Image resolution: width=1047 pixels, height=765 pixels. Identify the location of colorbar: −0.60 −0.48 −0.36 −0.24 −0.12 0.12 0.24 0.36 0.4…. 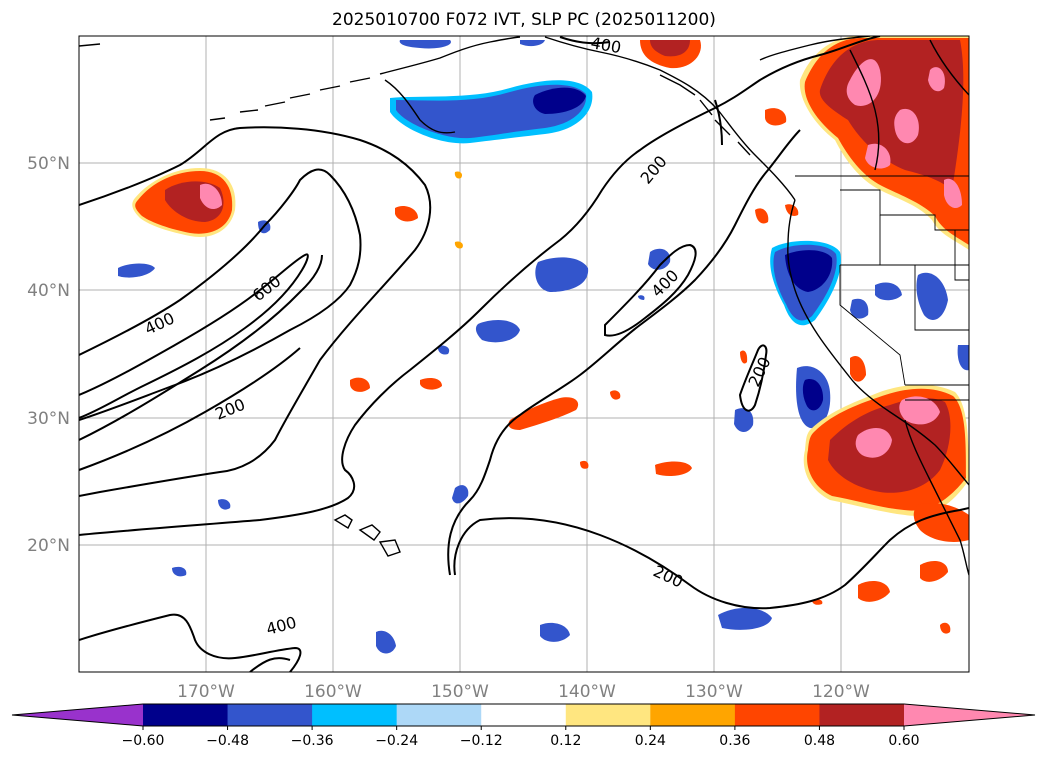
(523, 726).